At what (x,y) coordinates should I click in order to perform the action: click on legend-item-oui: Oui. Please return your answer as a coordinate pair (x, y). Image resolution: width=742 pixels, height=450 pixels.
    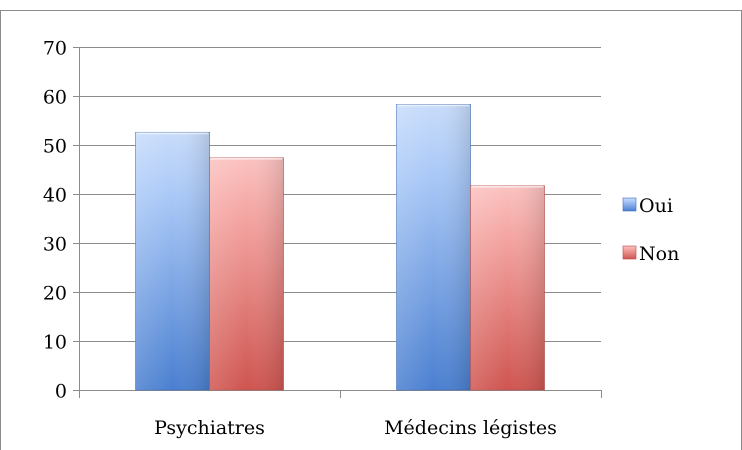
    Looking at the image, I should click on (647, 206).